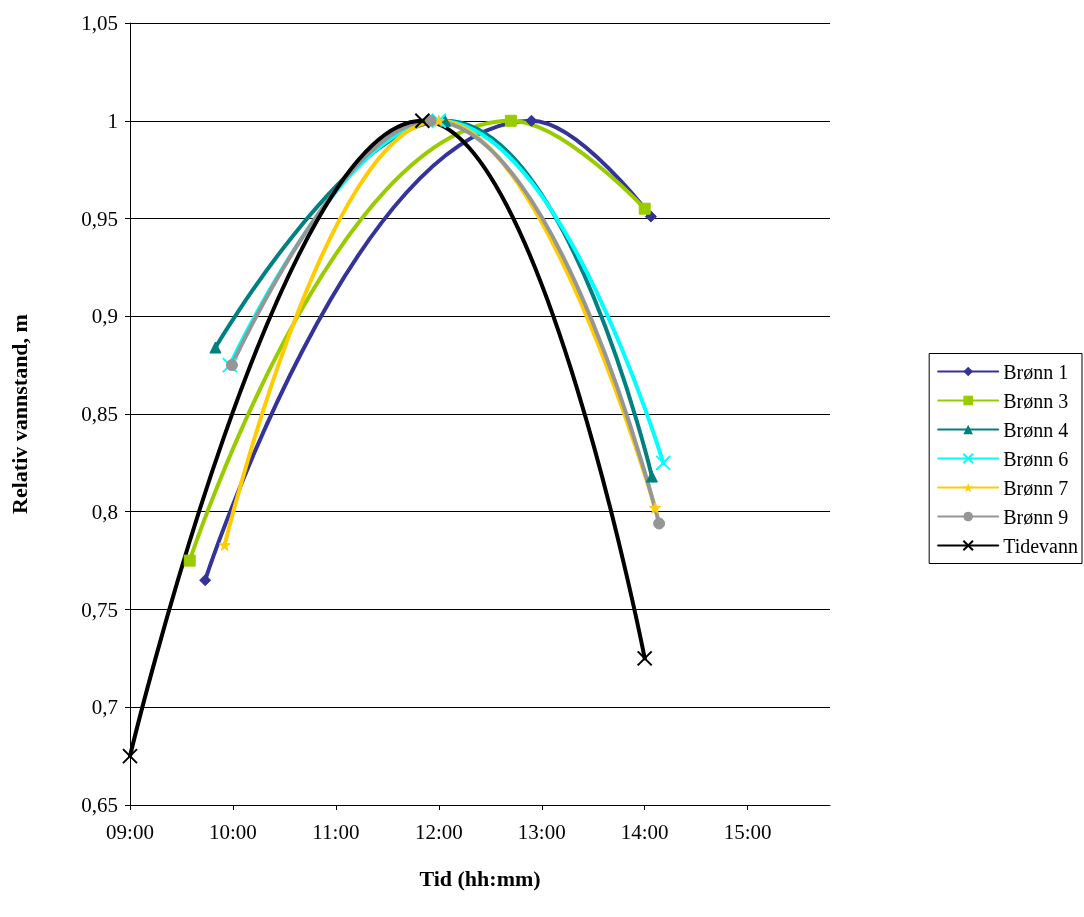 The image size is (1084, 917). Describe the element at coordinates (104, 707) in the screenshot. I see `y-tick-label: 0,7` at that location.